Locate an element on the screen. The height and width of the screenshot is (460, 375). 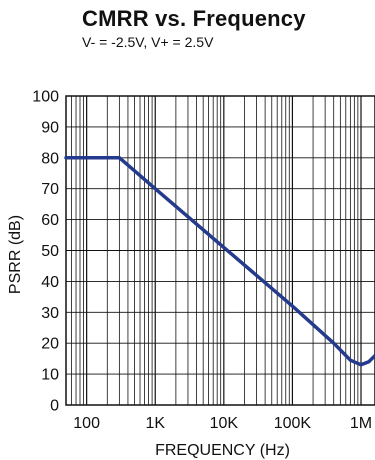
x-tick-label: 100 is located at coordinates (86, 423).